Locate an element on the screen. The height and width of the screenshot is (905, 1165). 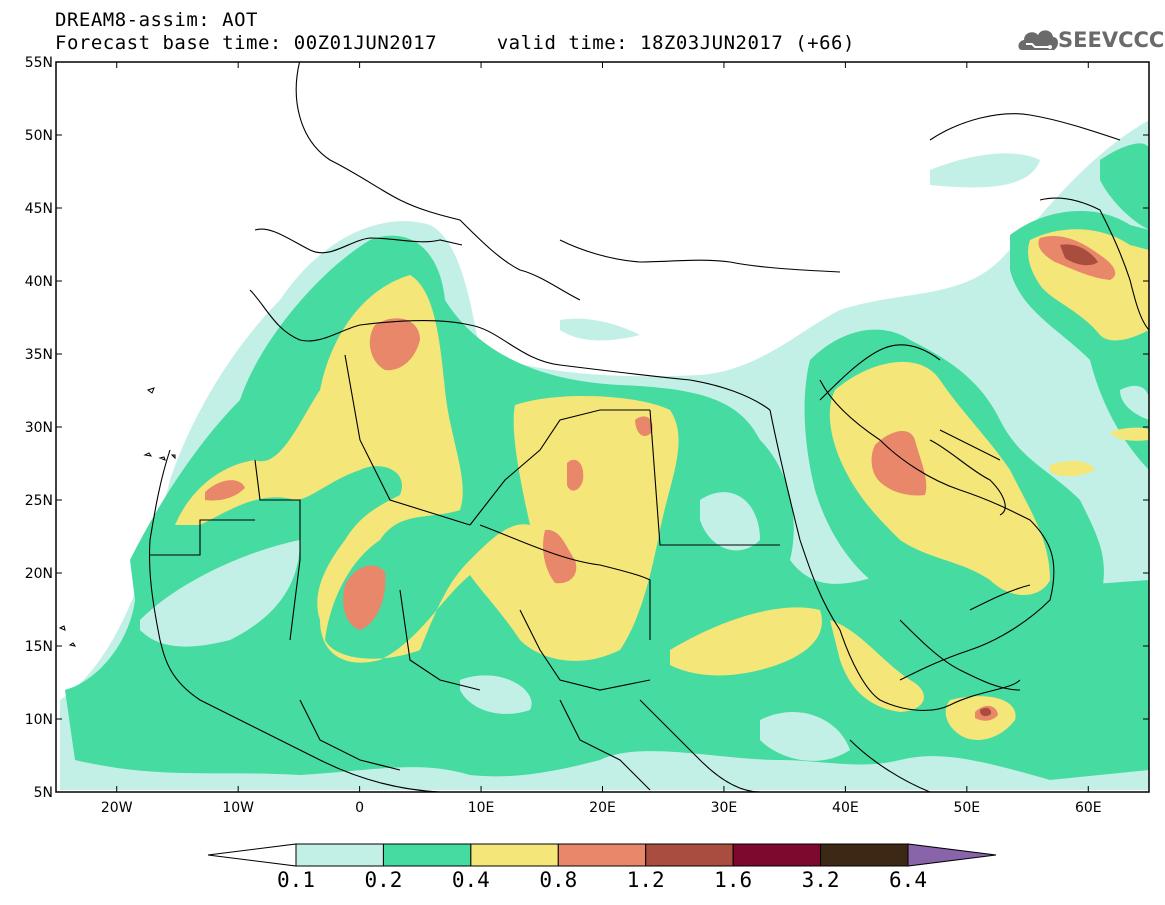
lat-tick-label: 40N is located at coordinates (39, 282).